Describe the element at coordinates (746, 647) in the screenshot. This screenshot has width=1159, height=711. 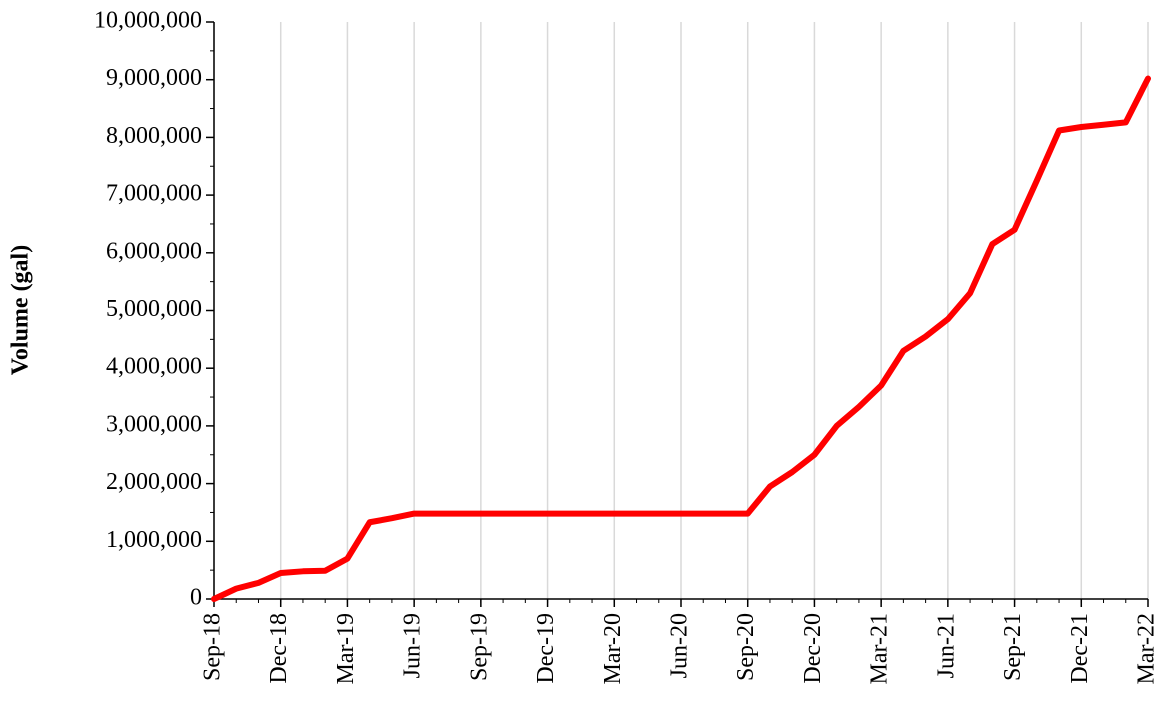
I see `x-tick-label: Sep-20` at that location.